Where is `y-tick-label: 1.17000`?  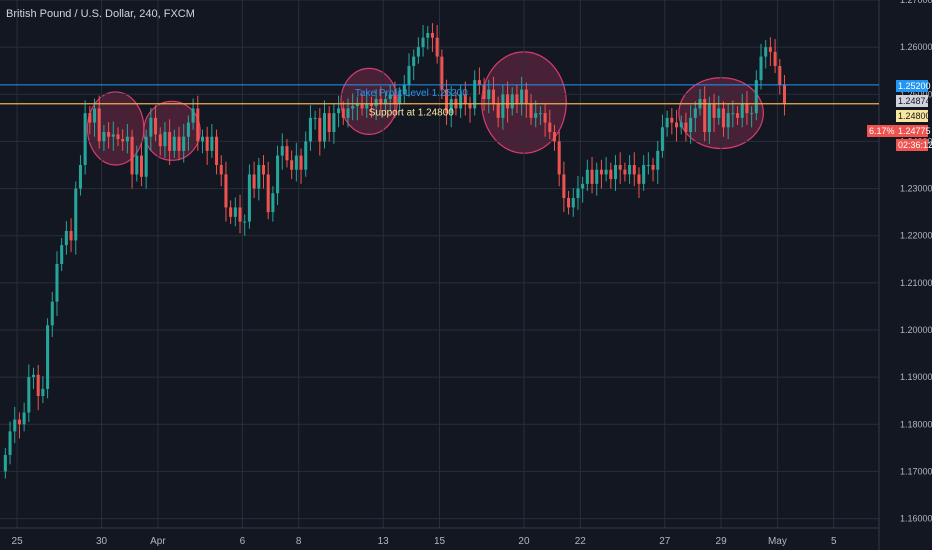 y-tick-label: 1.17000 is located at coordinates (916, 471).